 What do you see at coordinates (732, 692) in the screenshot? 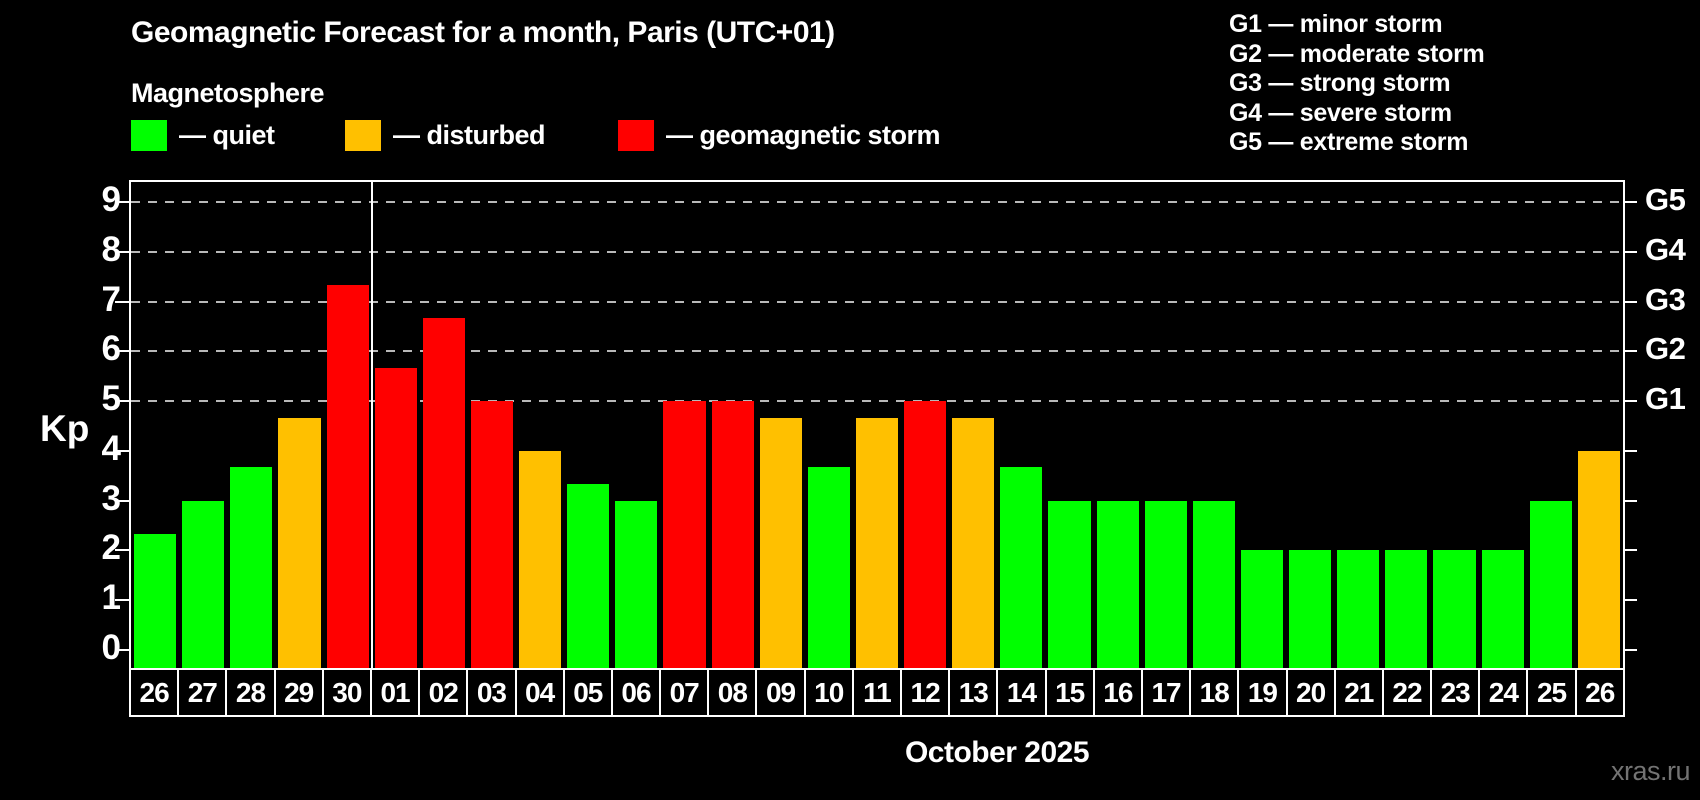
I see `day-label-08: 08` at bounding box center [732, 692].